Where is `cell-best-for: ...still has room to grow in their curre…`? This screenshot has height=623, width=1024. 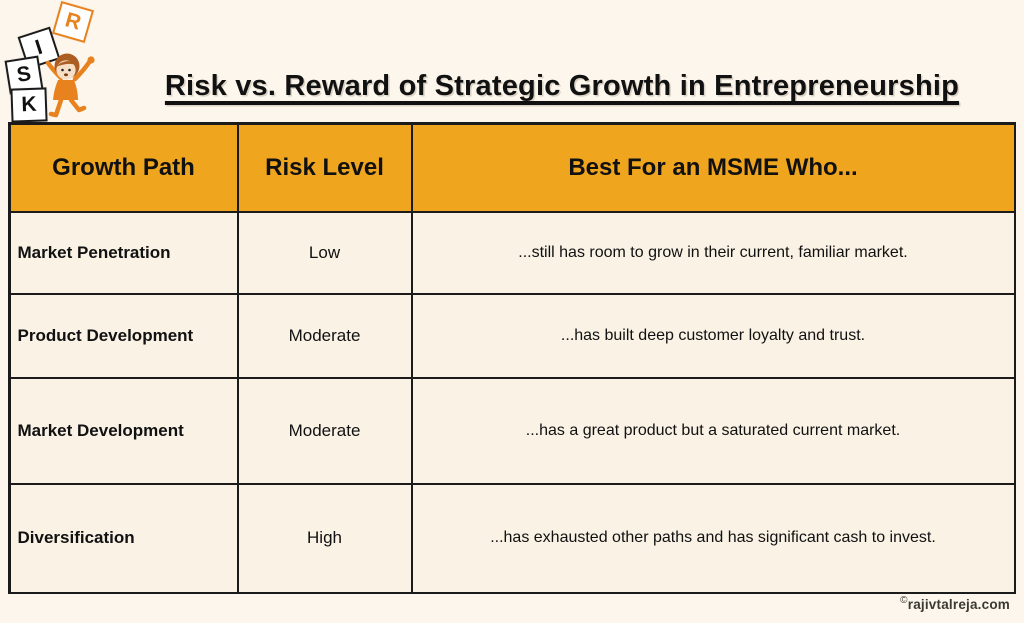 cell-best-for: ...still has room to grow in their curre… is located at coordinates (713, 252).